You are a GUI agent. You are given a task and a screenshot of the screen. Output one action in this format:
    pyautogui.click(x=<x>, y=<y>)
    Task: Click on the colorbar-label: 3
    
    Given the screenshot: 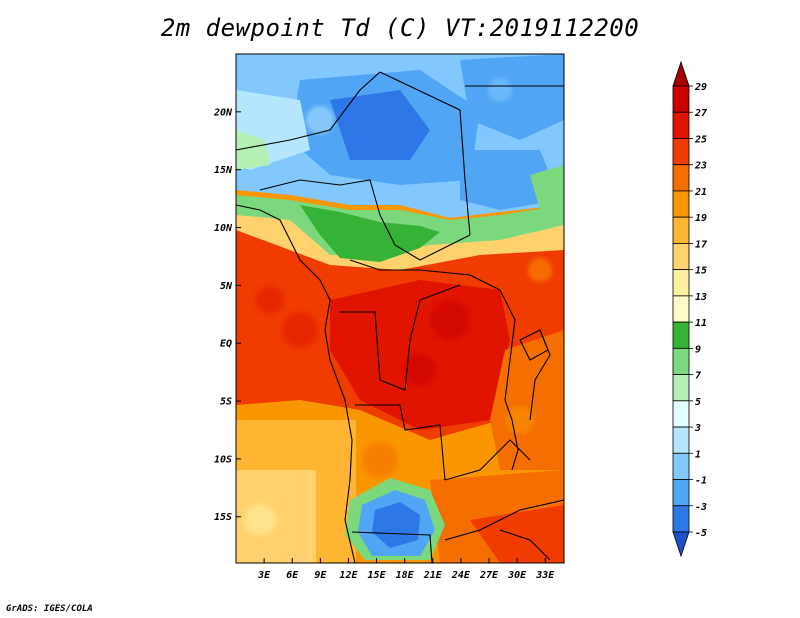 What is the action you would take?
    pyautogui.click(x=697, y=428)
    